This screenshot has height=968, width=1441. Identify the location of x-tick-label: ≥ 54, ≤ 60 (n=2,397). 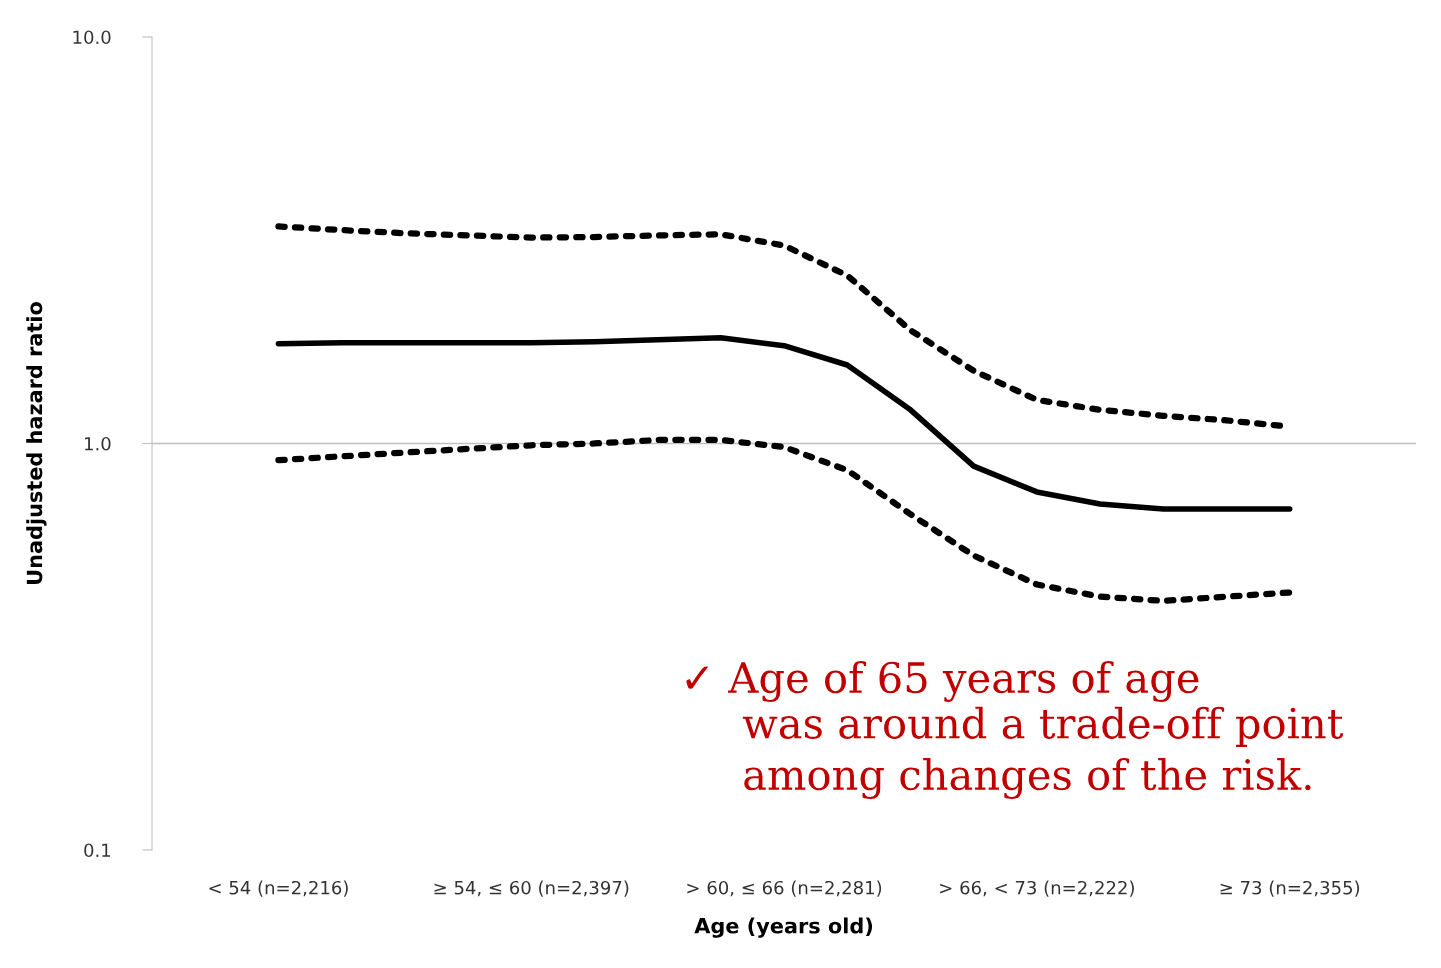
(531, 888).